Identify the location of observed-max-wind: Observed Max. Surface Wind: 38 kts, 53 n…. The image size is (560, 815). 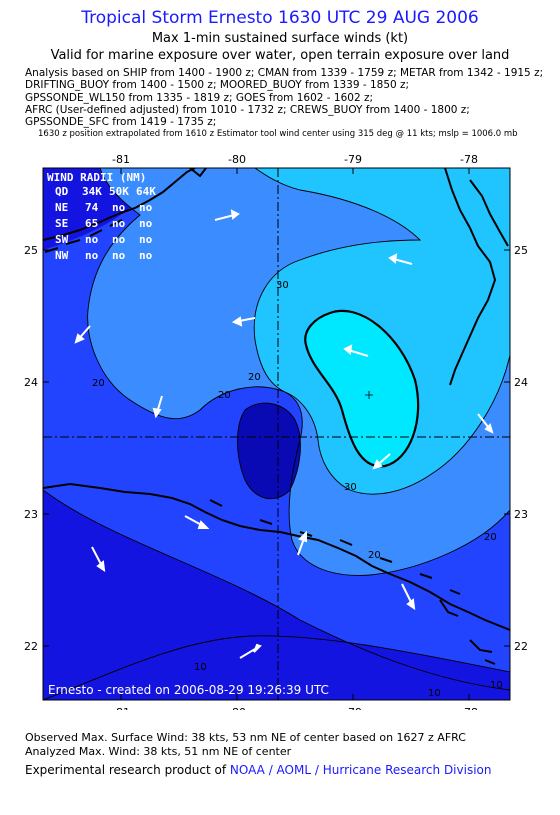
(245, 737).